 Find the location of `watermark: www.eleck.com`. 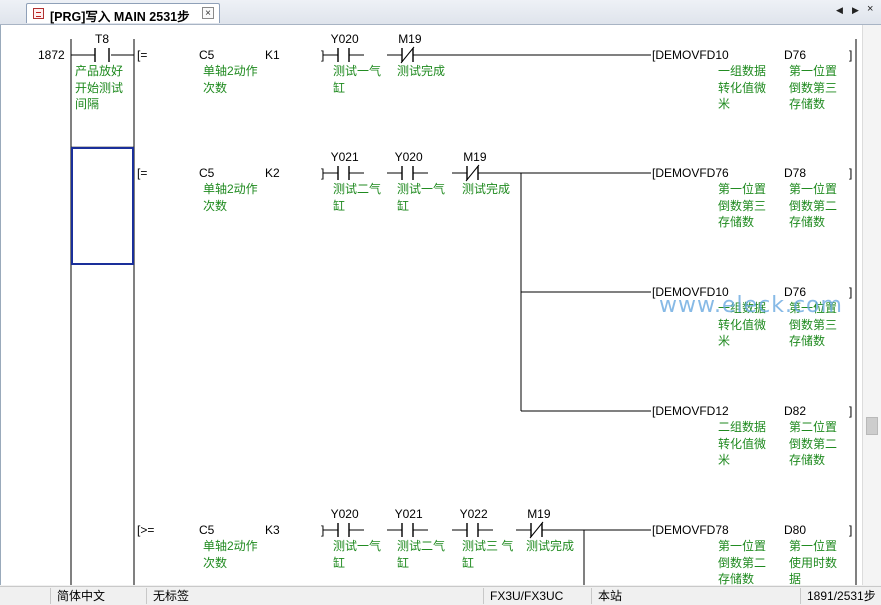

watermark: www.eleck.com is located at coordinates (751, 305).